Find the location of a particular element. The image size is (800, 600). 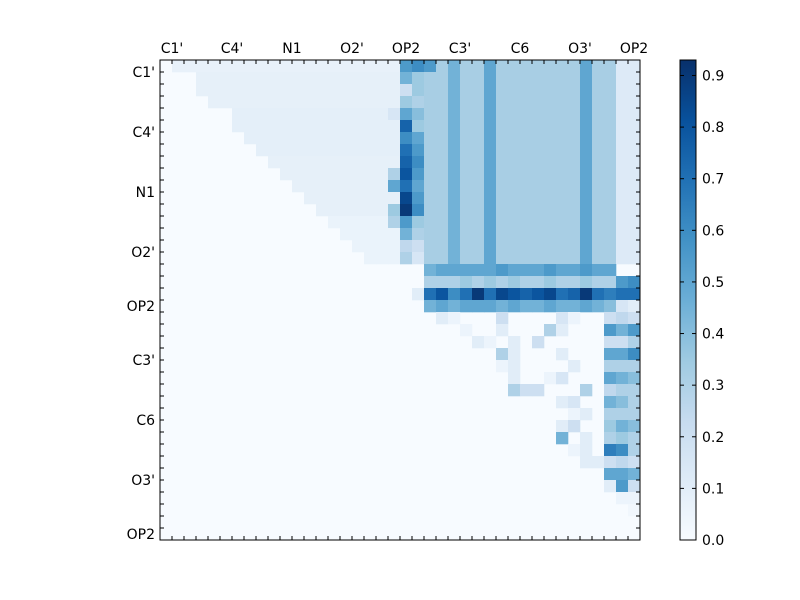

y-tick-label: C4' is located at coordinates (143, 133).